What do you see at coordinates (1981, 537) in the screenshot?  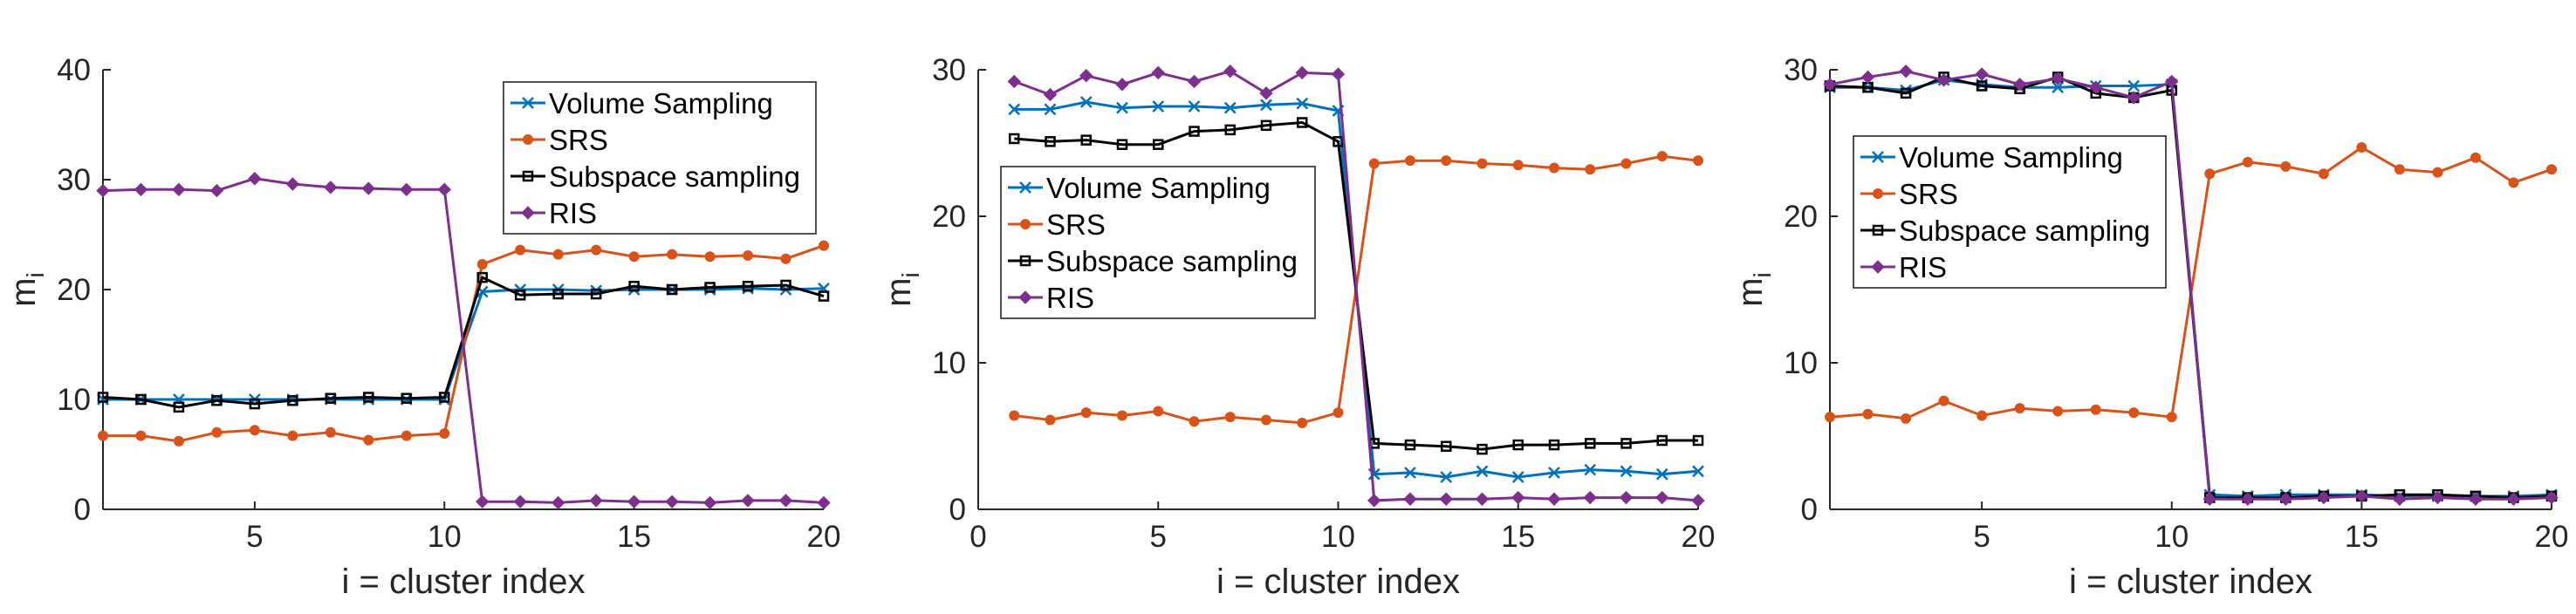 I see `x-tick-label: 5` at bounding box center [1981, 537].